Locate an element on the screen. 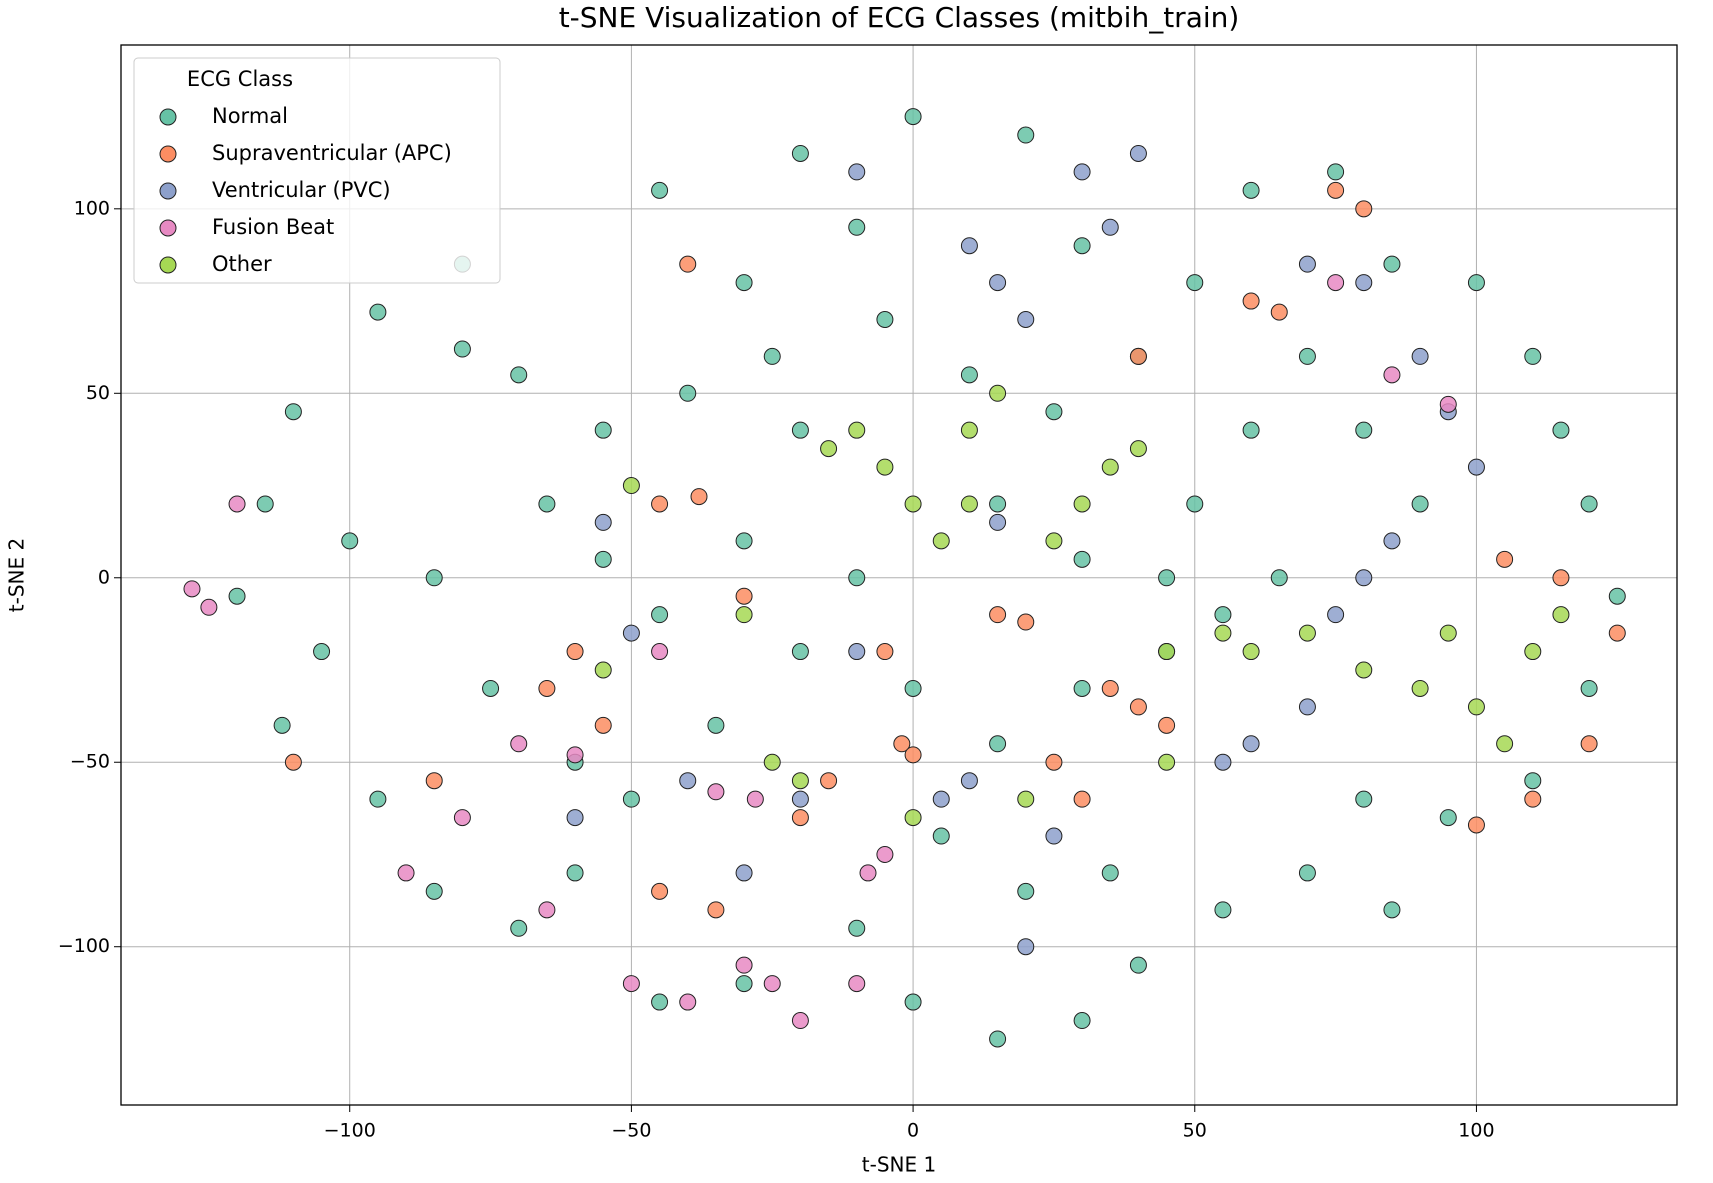 The height and width of the screenshot is (1183, 1713). legend-box is located at coordinates (317, 170).